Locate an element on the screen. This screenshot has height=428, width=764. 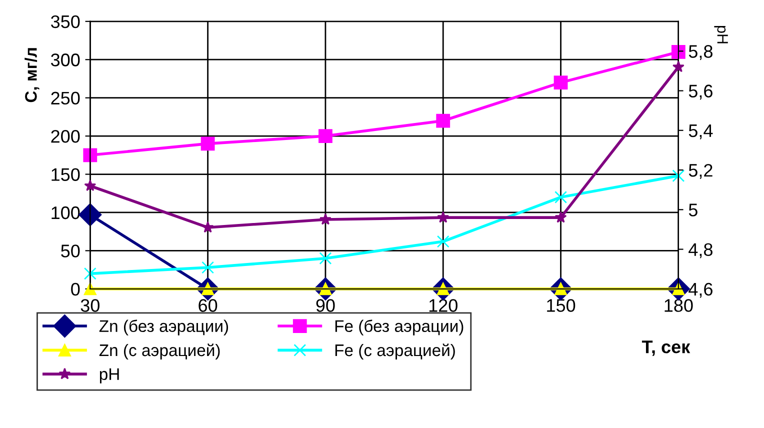
x-tick-label: 30 is located at coordinates (90, 305).